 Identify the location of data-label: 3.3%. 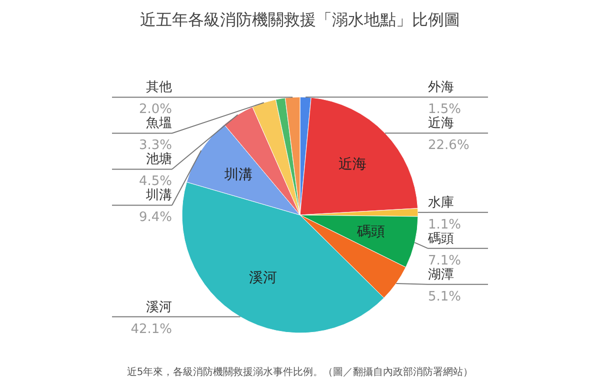
(155, 146).